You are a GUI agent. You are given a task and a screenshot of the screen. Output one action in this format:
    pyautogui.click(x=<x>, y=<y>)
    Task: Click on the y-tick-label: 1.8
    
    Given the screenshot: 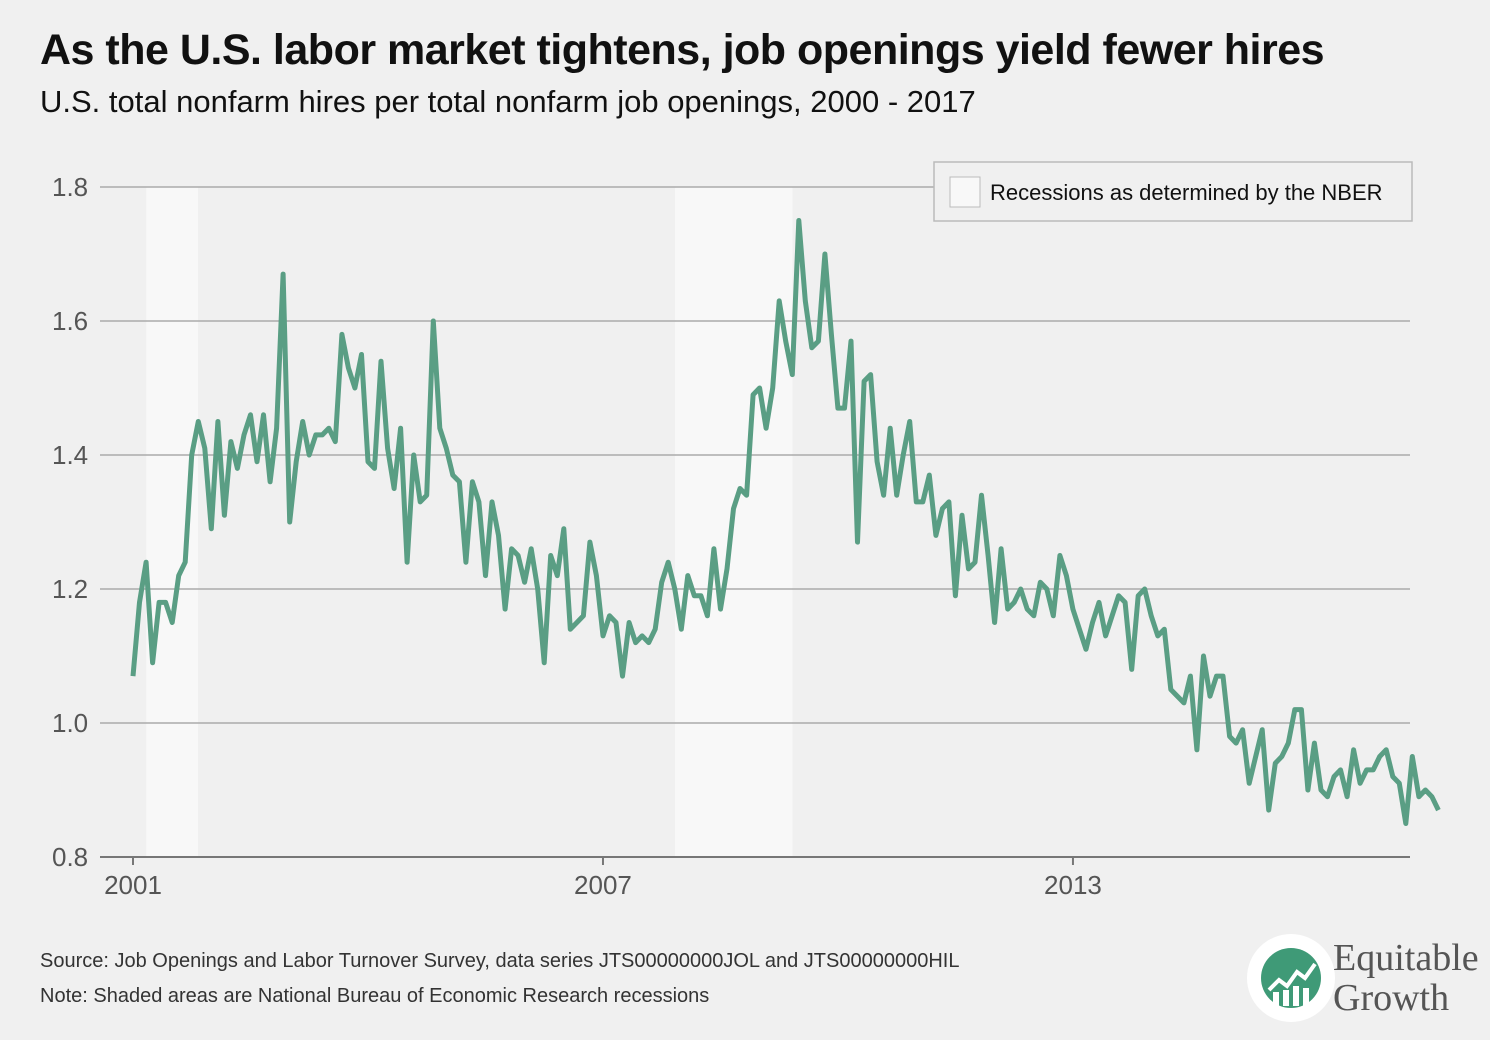 What is the action you would take?
    pyautogui.click(x=70, y=187)
    